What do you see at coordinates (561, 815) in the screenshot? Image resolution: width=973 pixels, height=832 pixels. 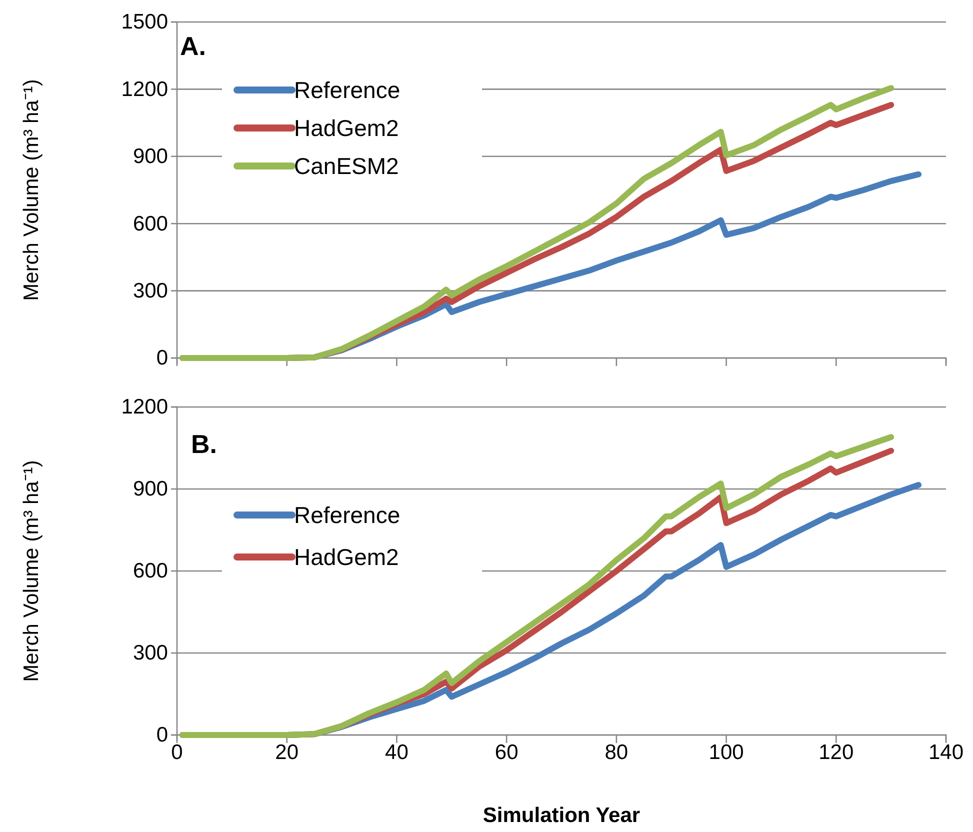 I see `x-axis-title: Simulation Year` at bounding box center [561, 815].